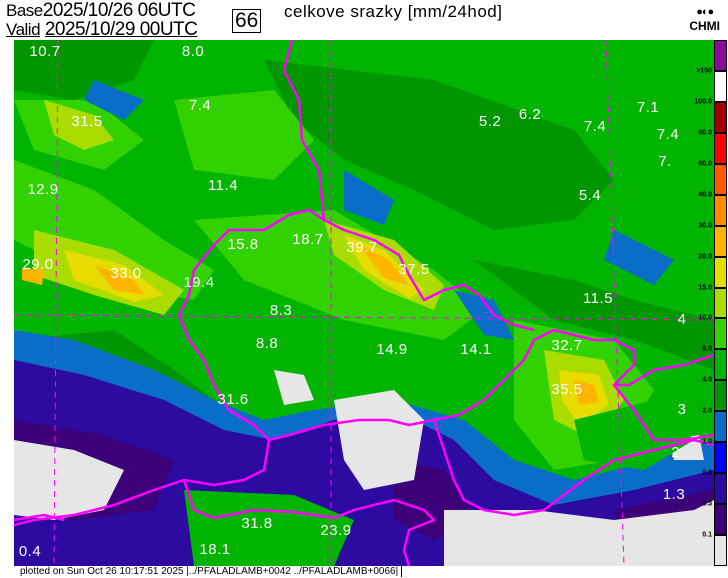 The image size is (728, 578). I want to click on precip-value-label: 8.0, so click(193, 51).